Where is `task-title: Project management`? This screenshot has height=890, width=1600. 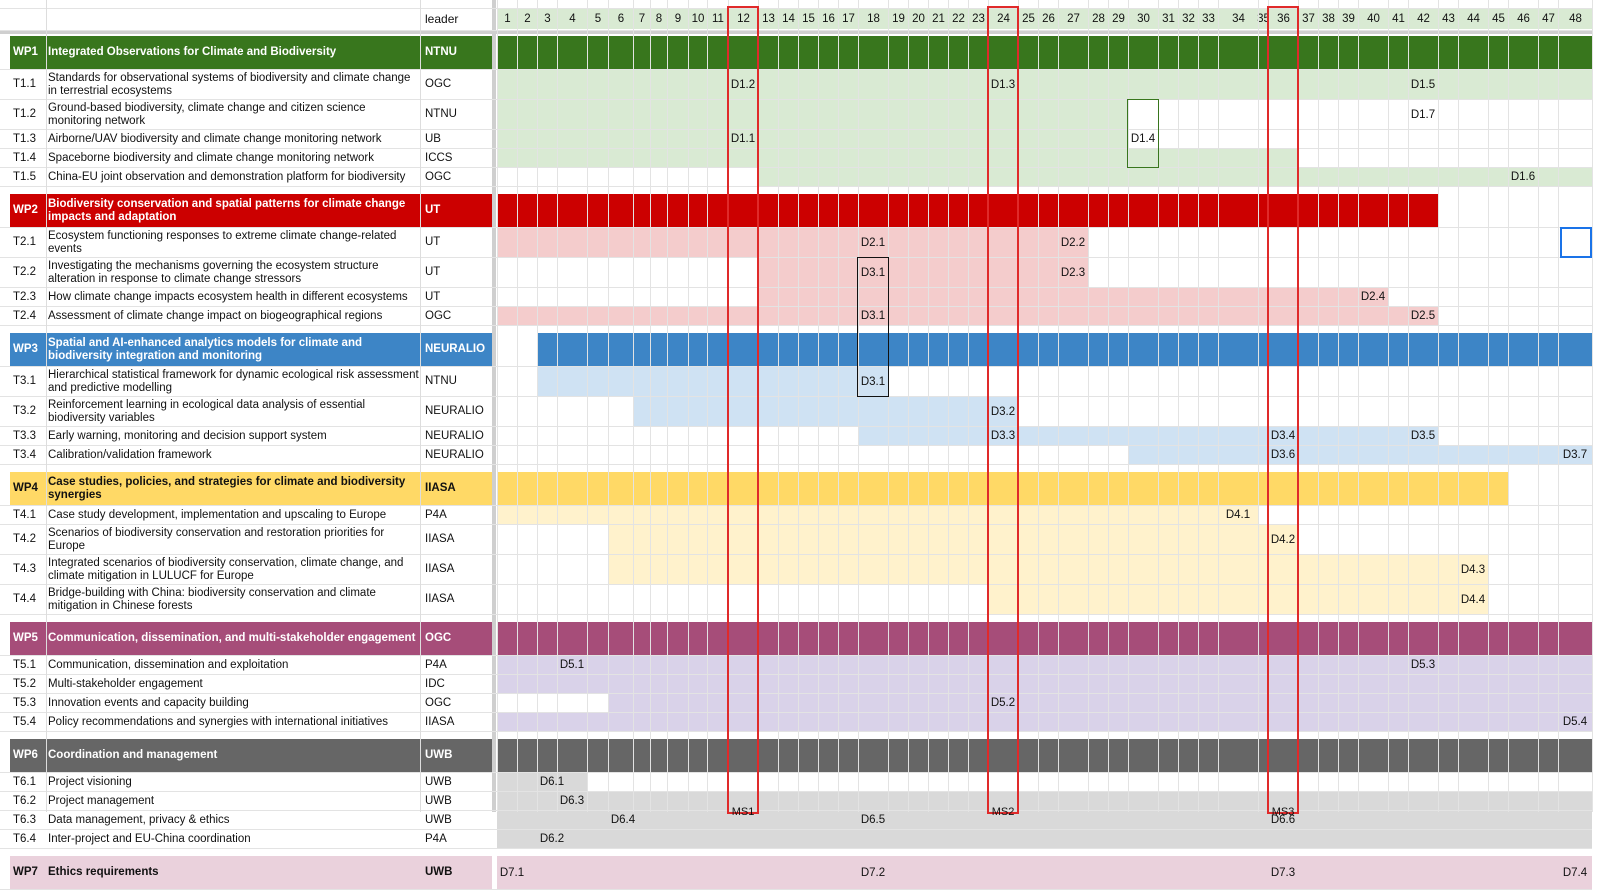
task-title: Project management is located at coordinates (101, 800).